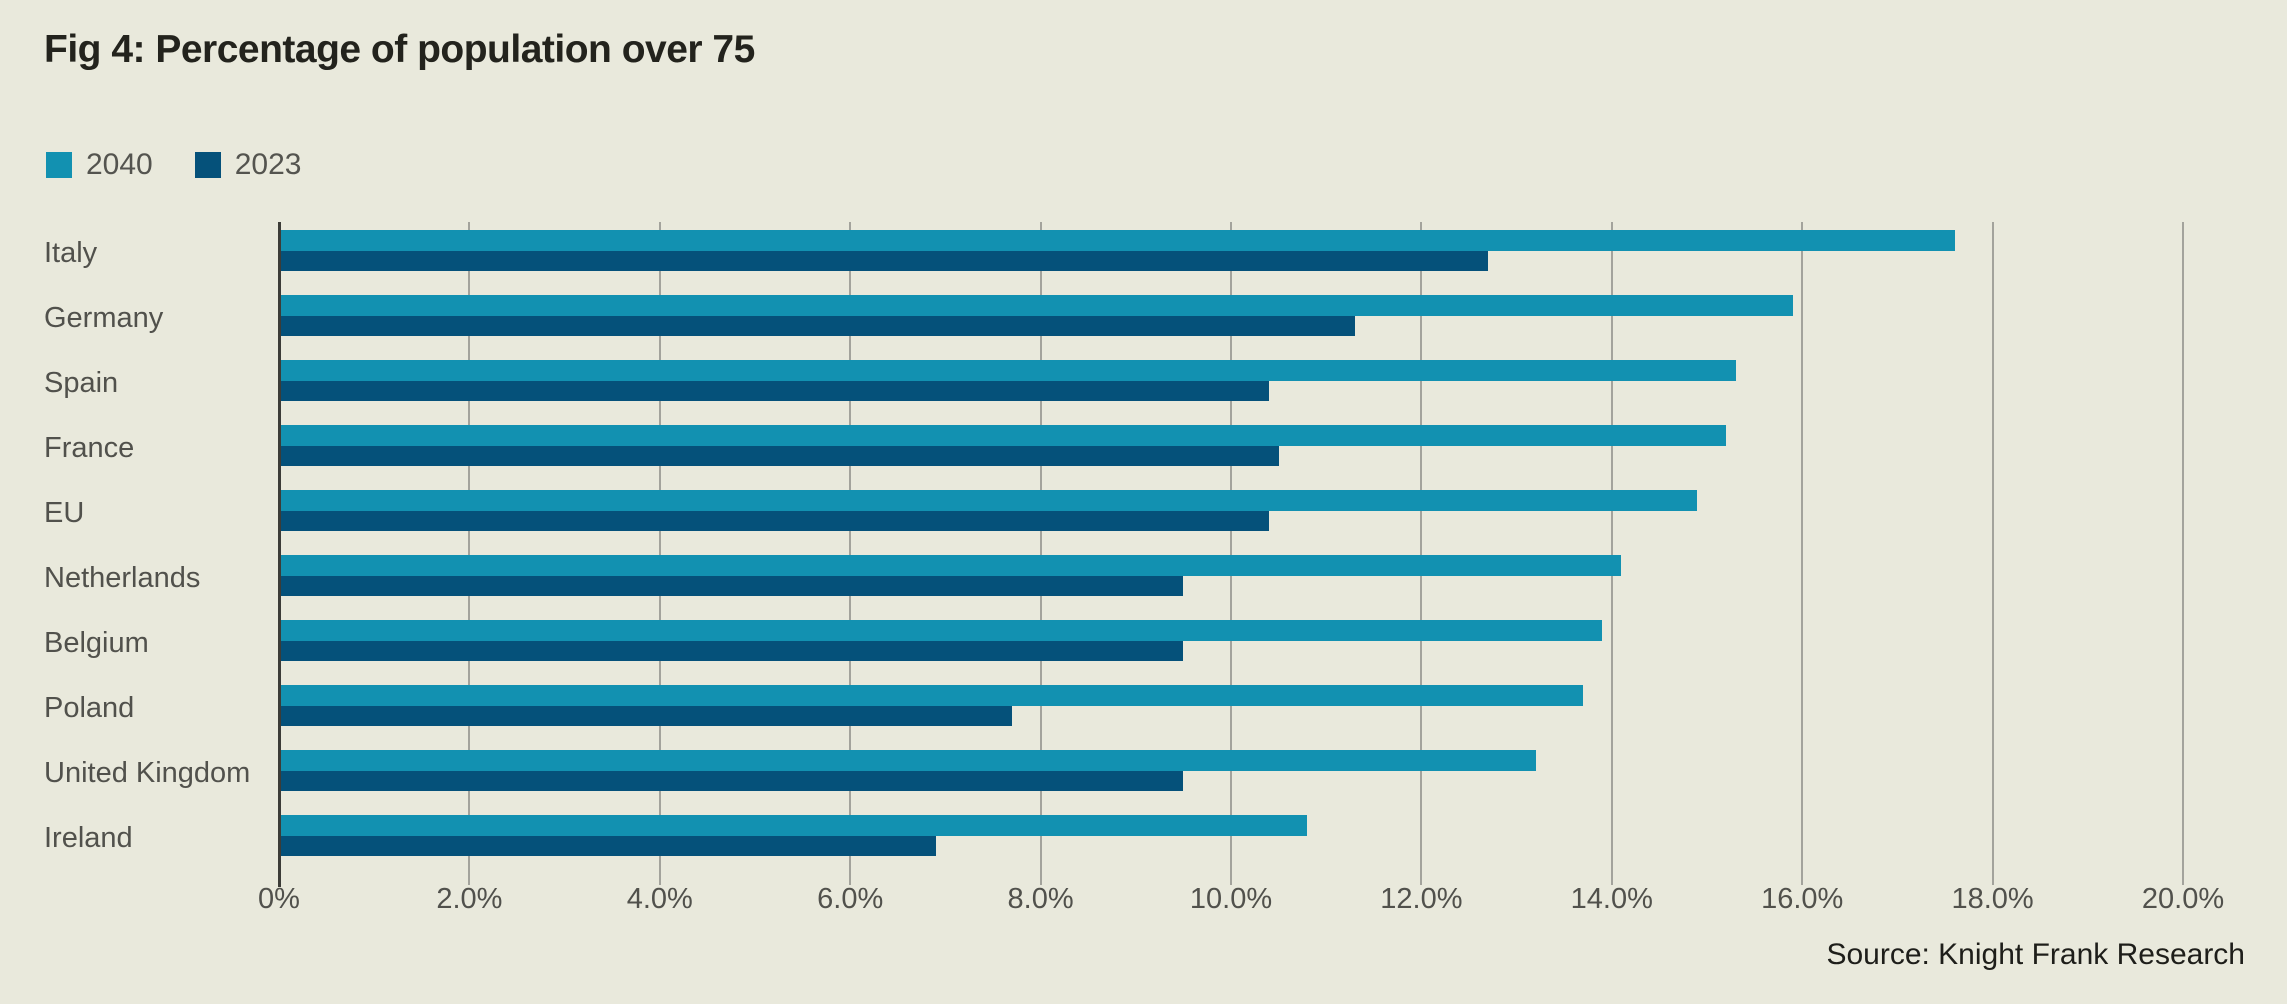  Describe the element at coordinates (659, 553) in the screenshot. I see `gridline-4.0%` at that location.